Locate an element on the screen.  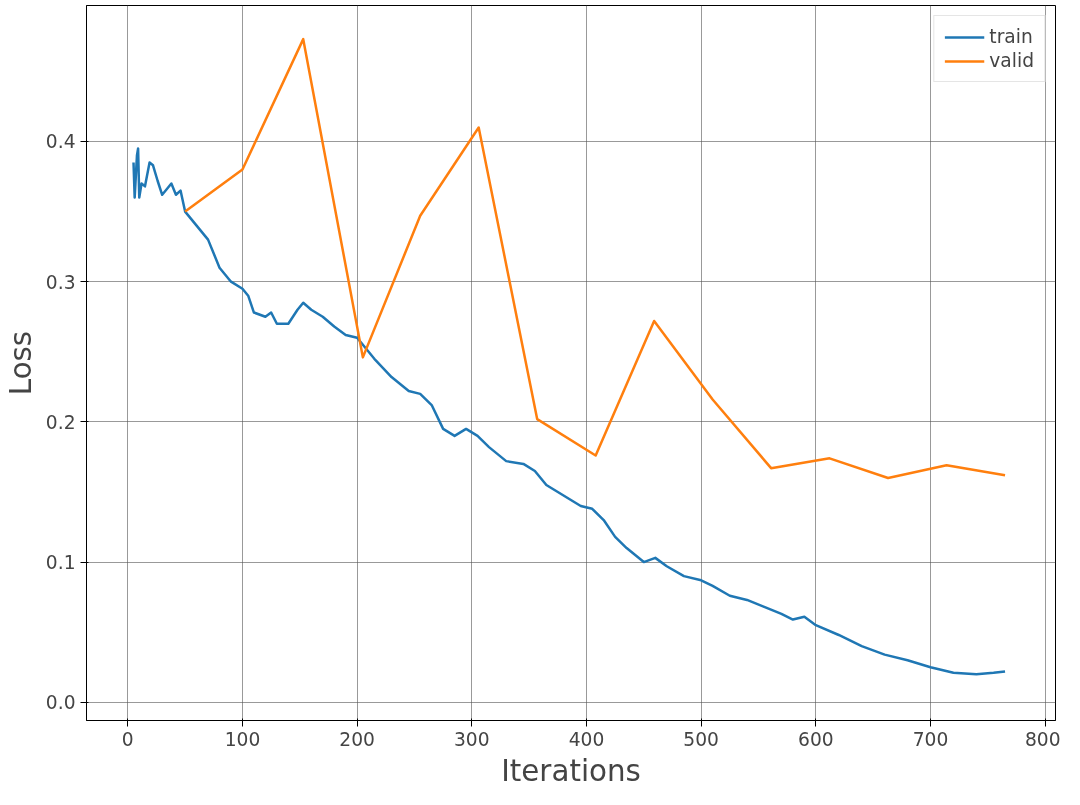
legend-label: train is located at coordinates (1011, 36).